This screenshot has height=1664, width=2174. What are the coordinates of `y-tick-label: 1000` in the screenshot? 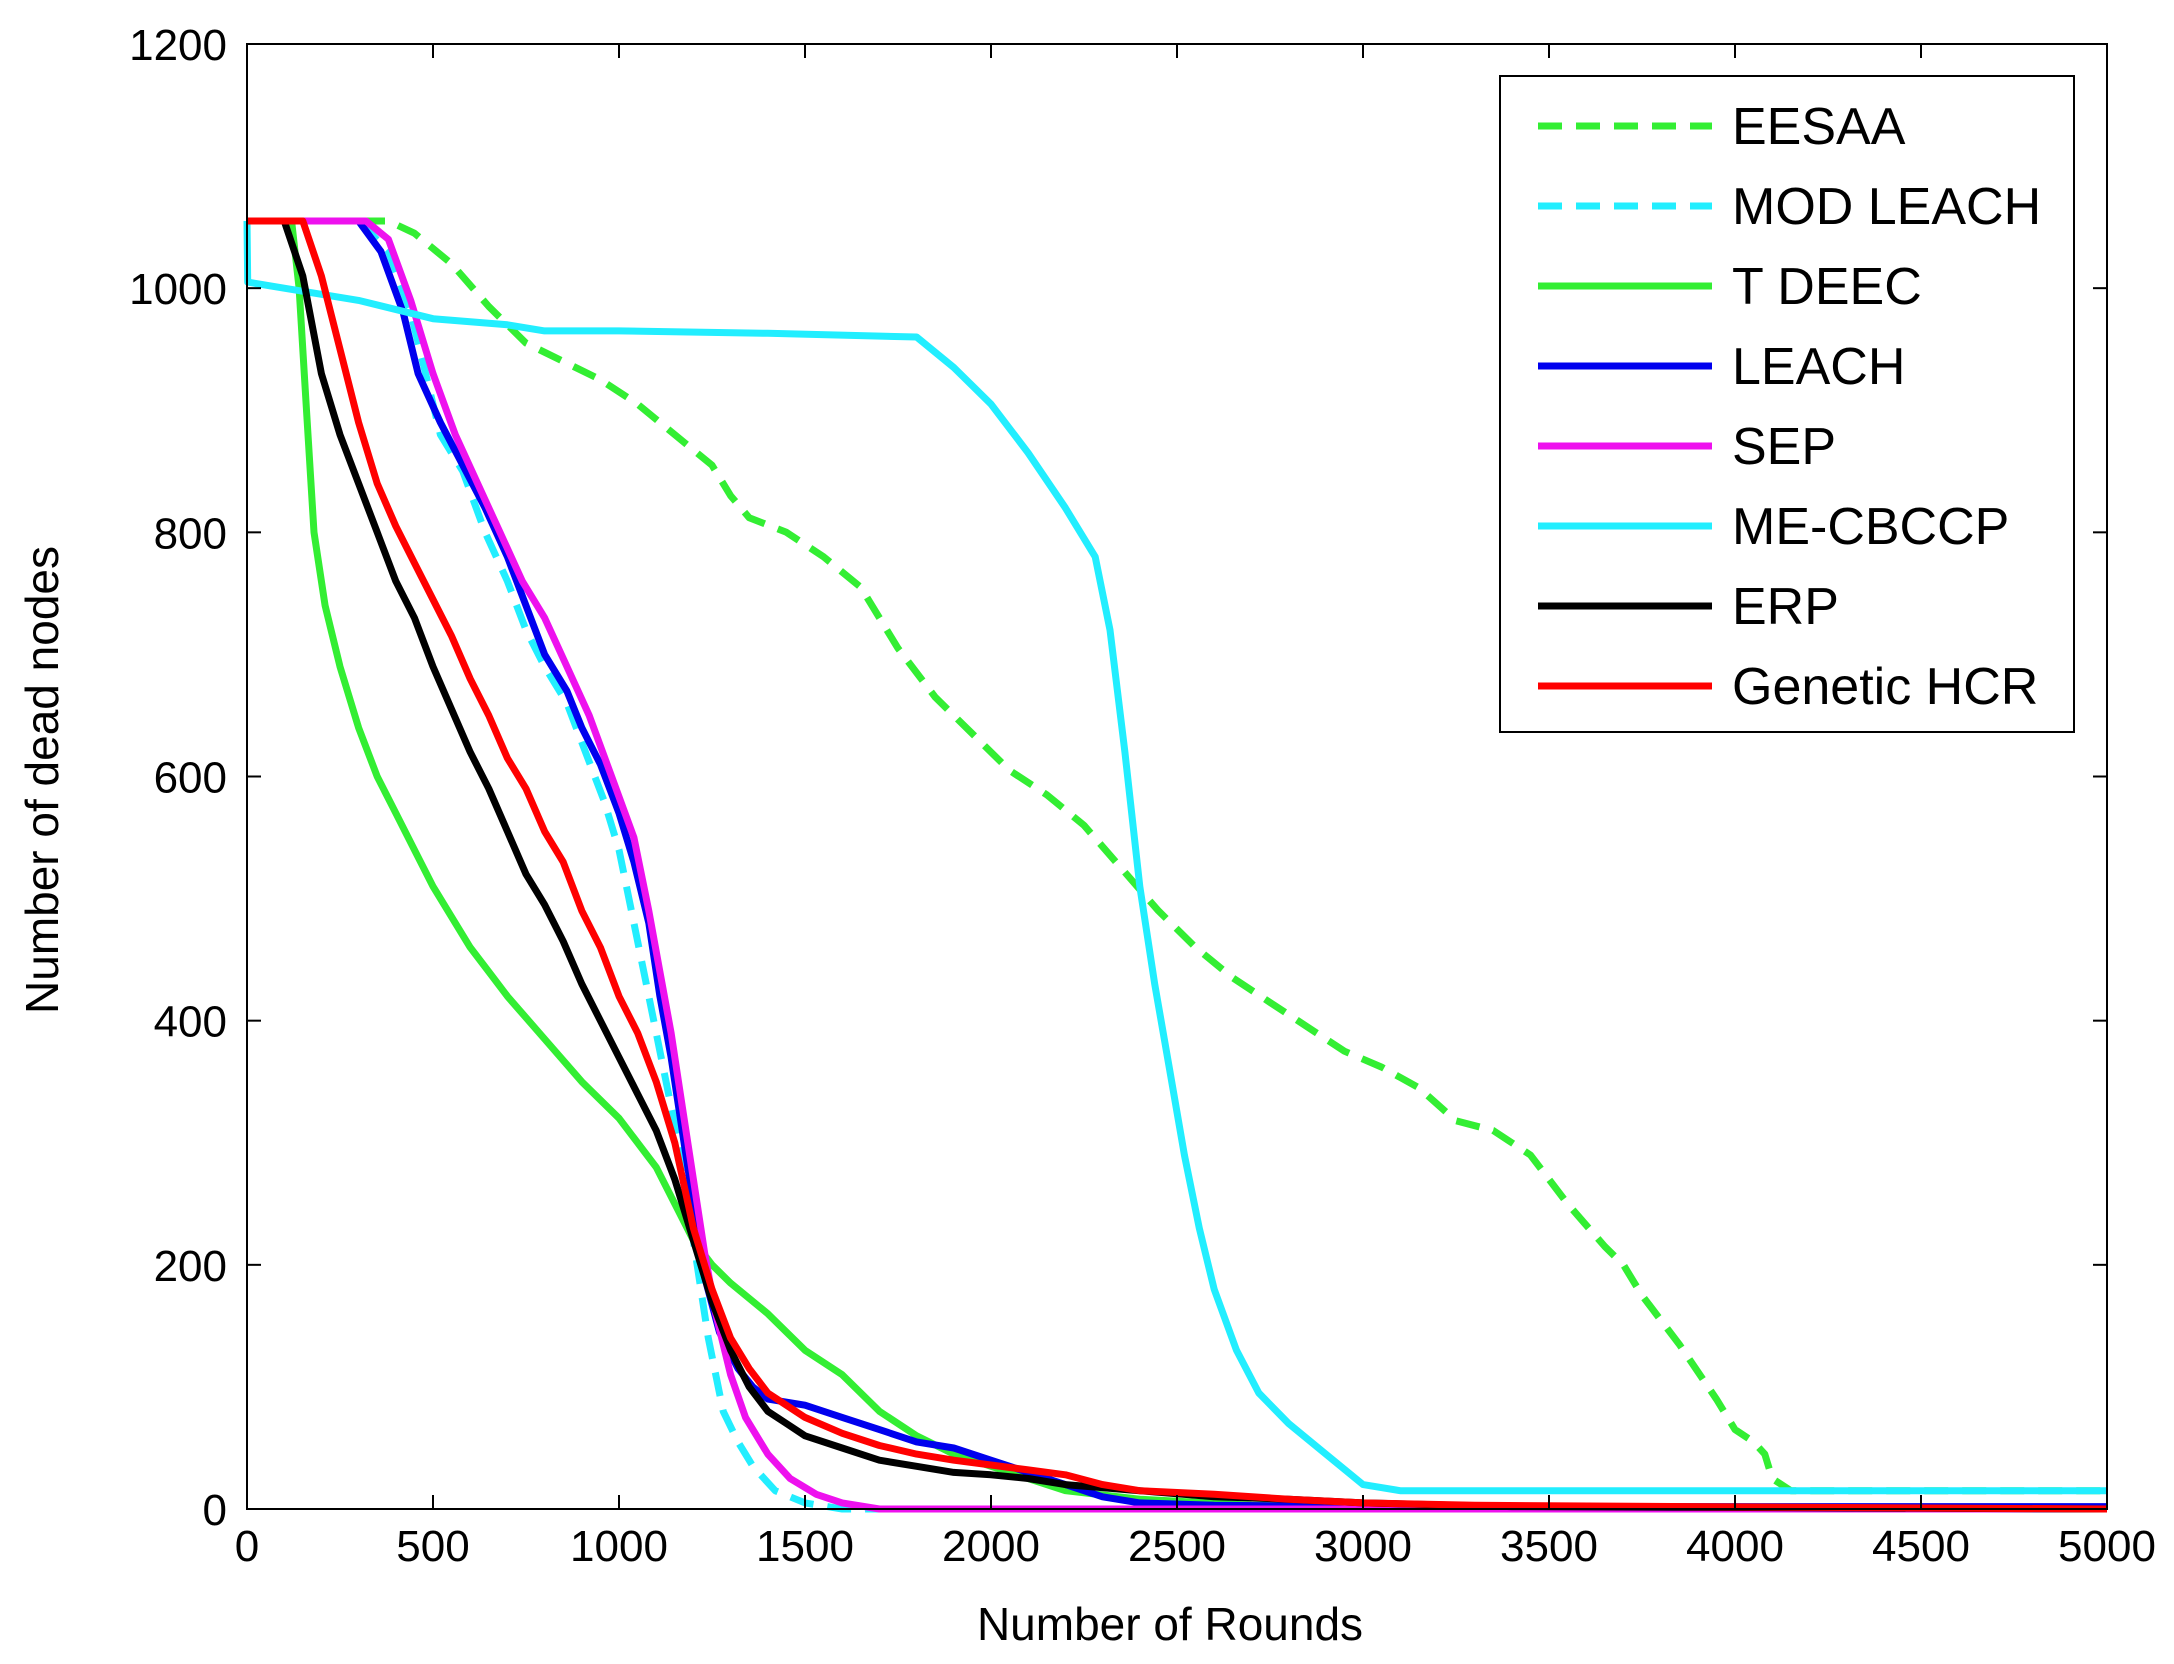 It's located at (178, 289).